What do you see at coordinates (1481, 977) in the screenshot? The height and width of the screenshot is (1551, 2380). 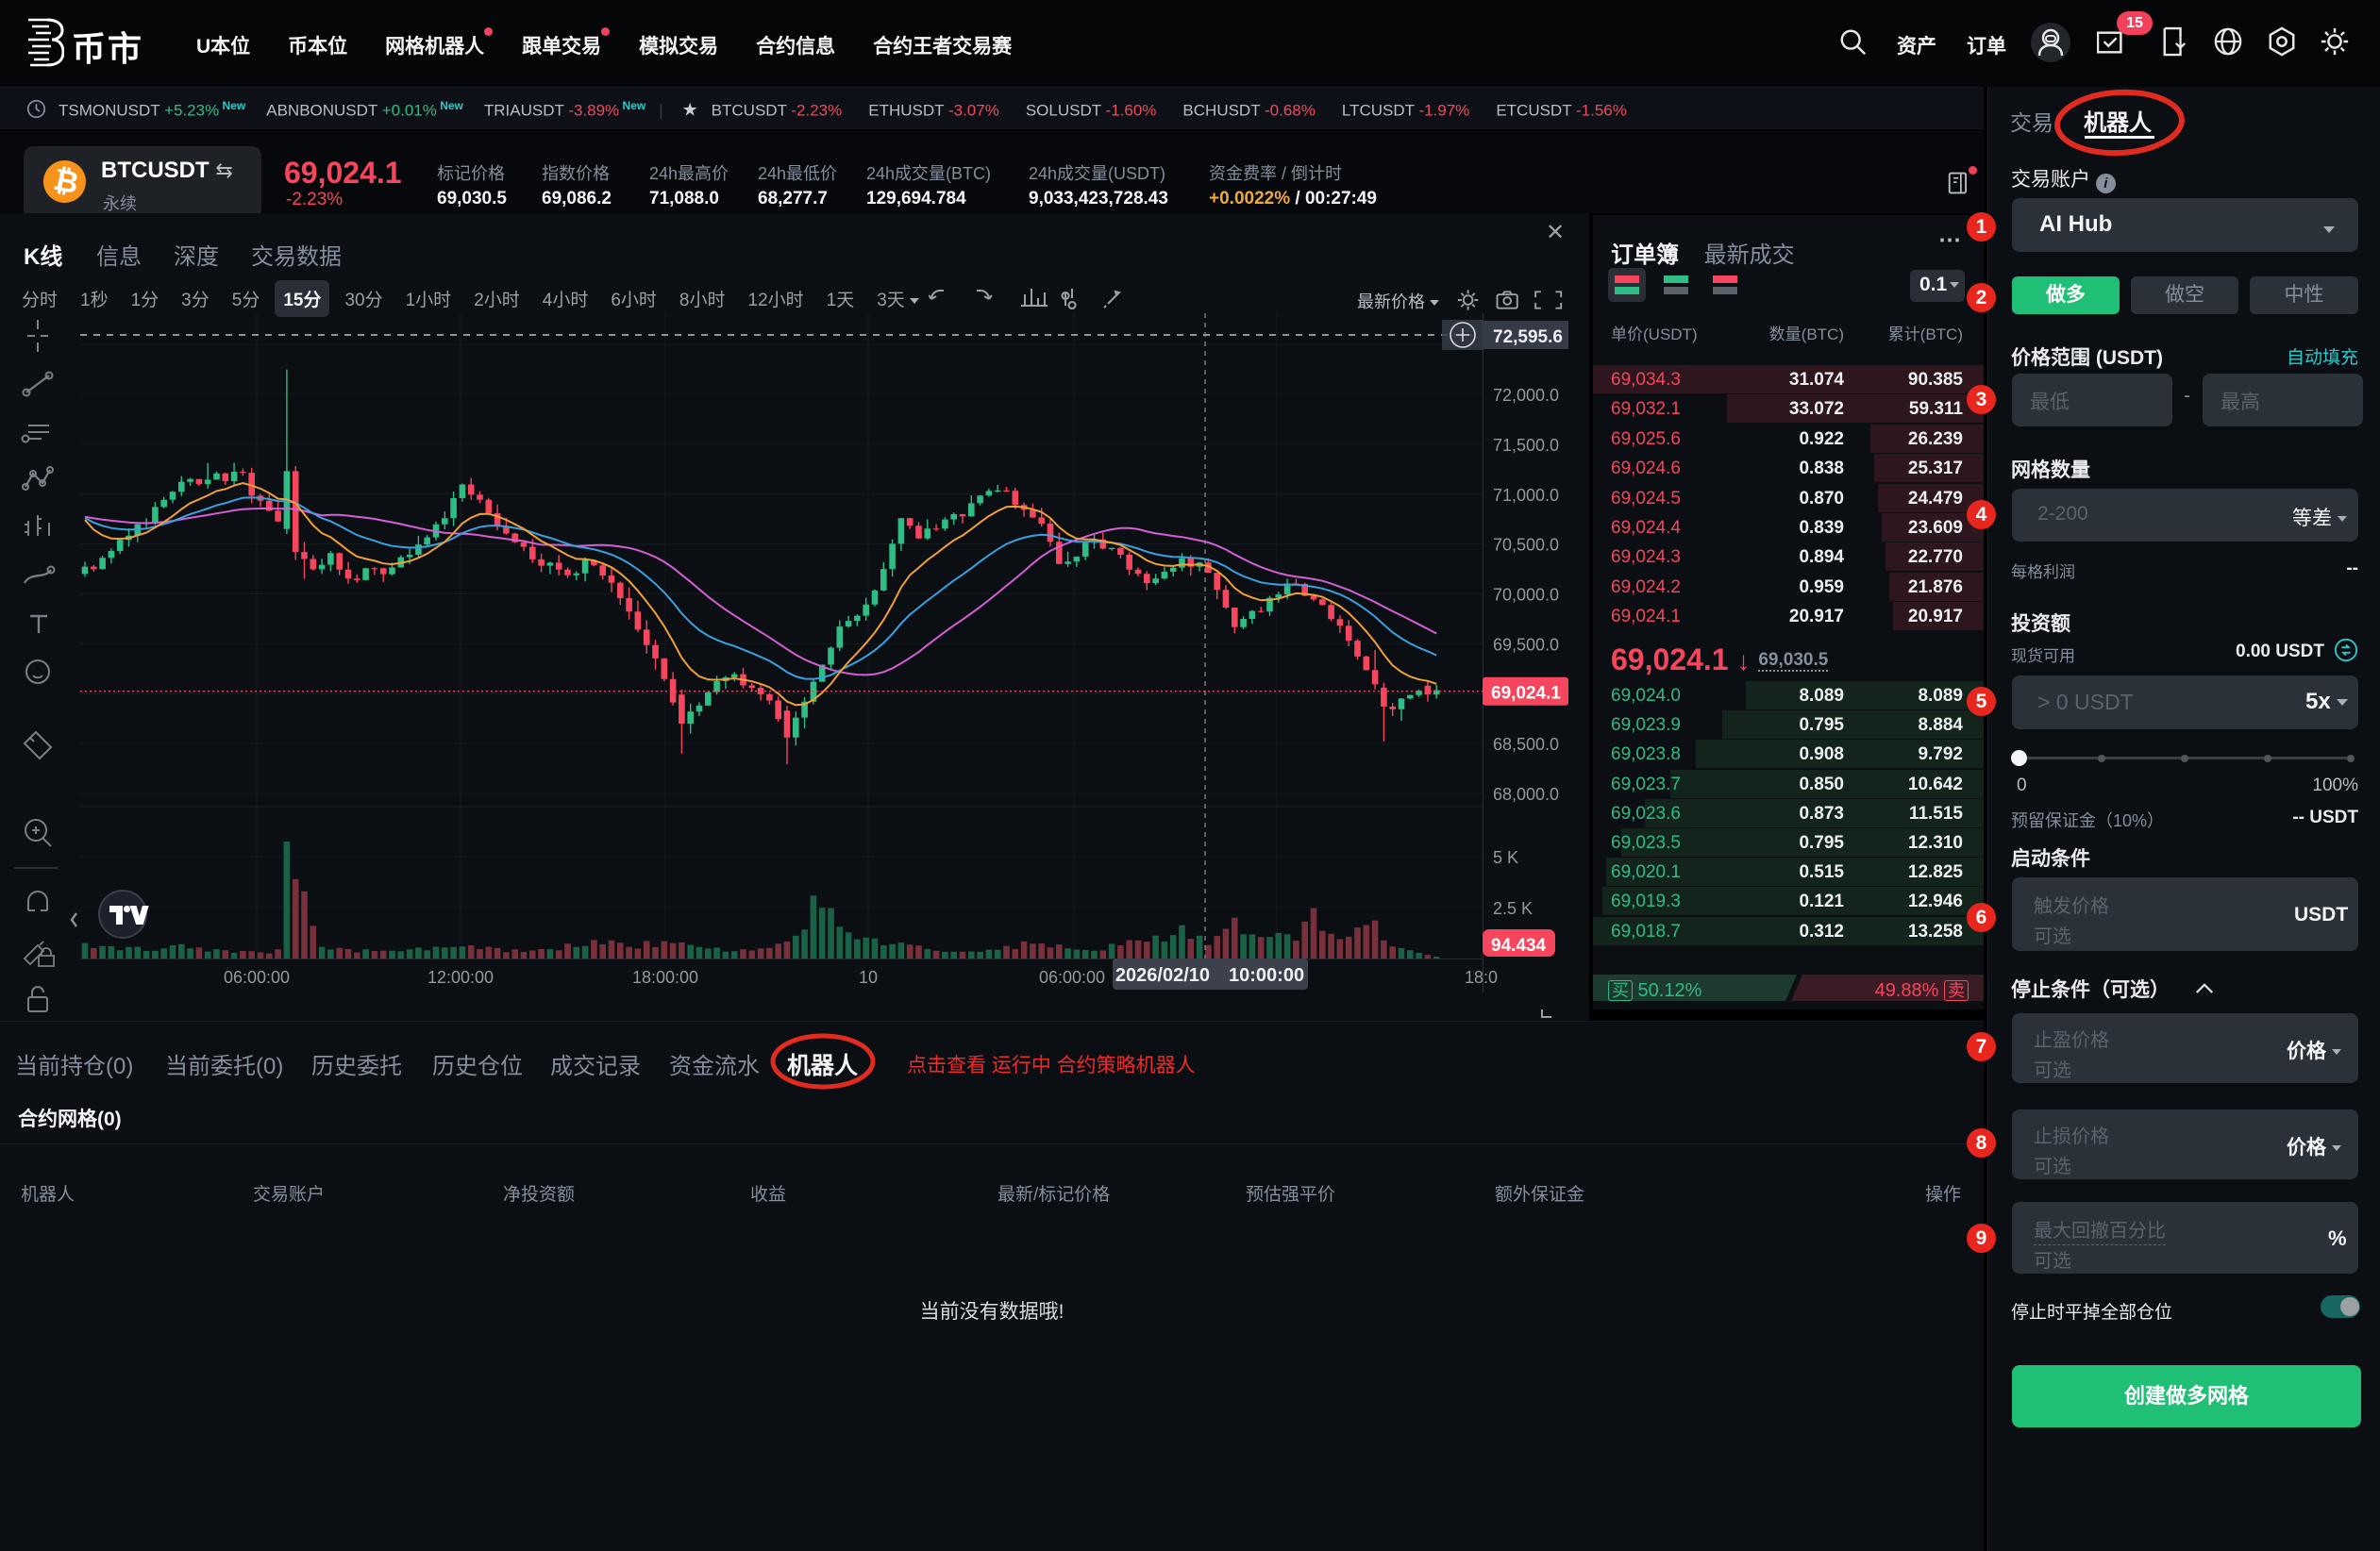 I see `svg-text: 18:0` at bounding box center [1481, 977].